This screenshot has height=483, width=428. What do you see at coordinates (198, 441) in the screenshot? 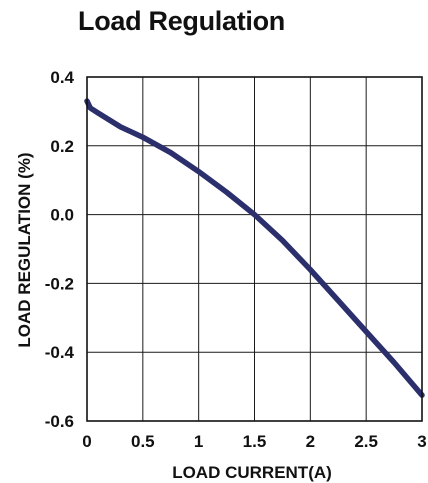
I see `x-tick-label: 1` at bounding box center [198, 441].